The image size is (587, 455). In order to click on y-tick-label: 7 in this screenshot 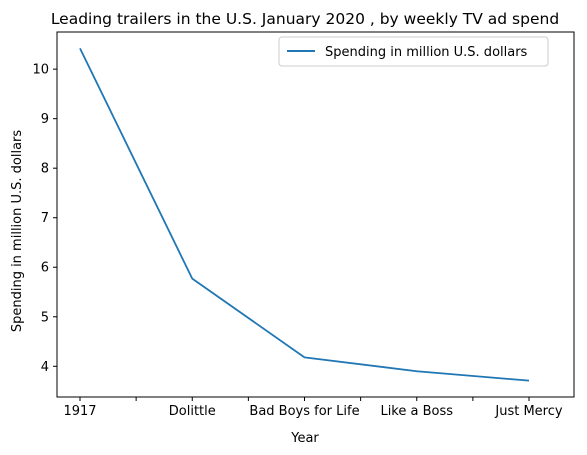, I will do `click(45, 218)`.